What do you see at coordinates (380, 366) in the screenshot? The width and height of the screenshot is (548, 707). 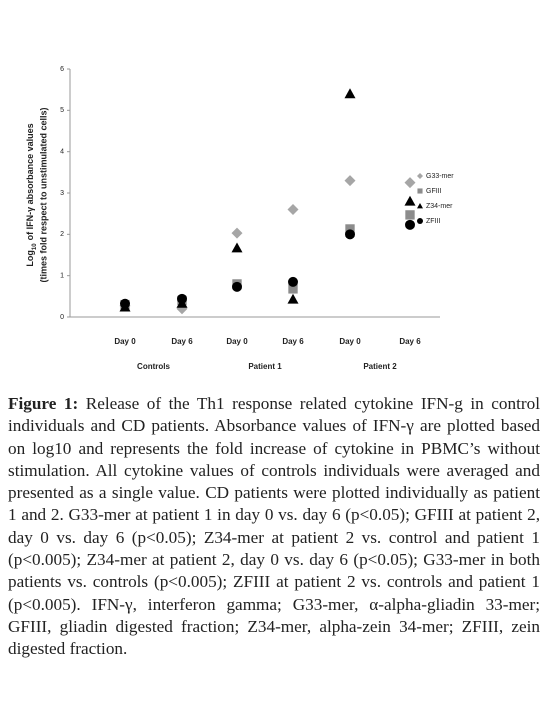 I see `group-label: Patient 2` at bounding box center [380, 366].